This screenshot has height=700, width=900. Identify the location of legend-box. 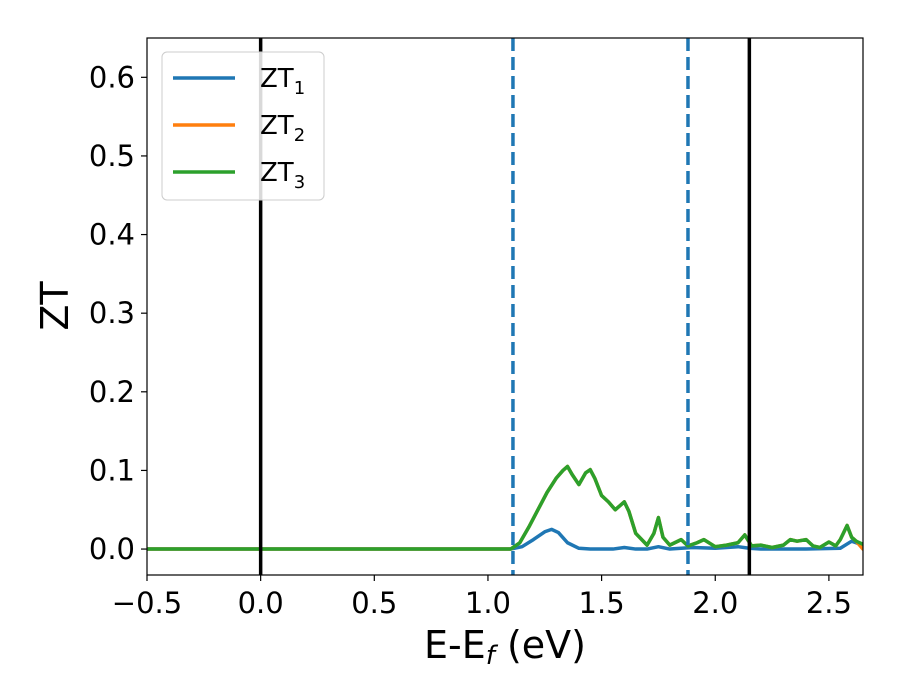
(243, 126).